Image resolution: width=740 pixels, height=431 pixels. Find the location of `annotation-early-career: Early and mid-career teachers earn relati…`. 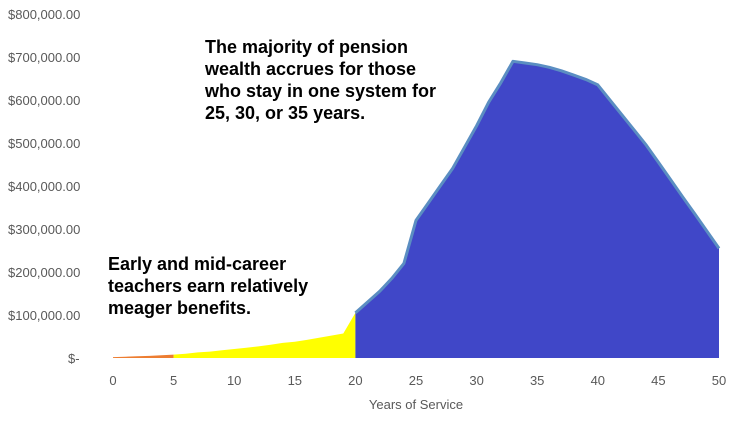

annotation-early-career: Early and mid-career teachers earn relati… is located at coordinates (208, 286).